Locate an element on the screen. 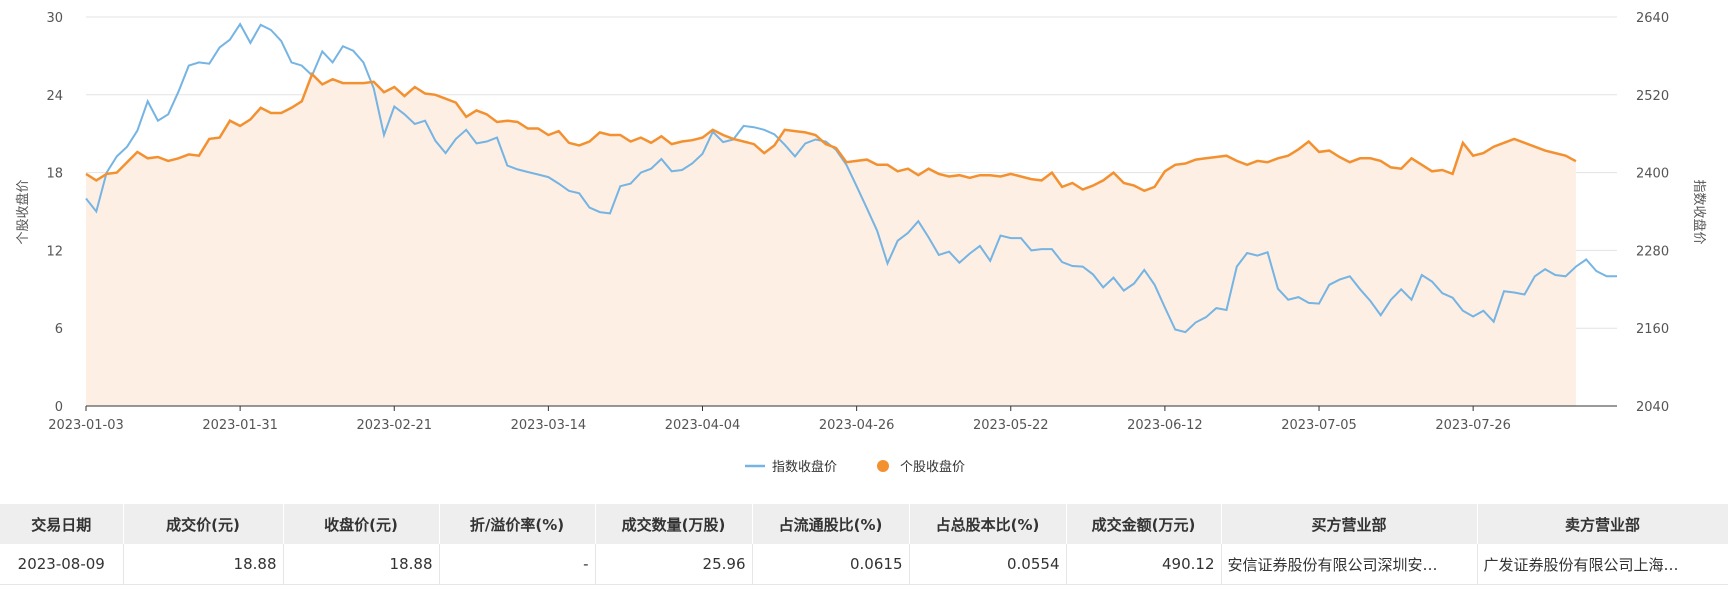 This screenshot has width=1728, height=589. right-tick-label: 2280 is located at coordinates (1652, 251).